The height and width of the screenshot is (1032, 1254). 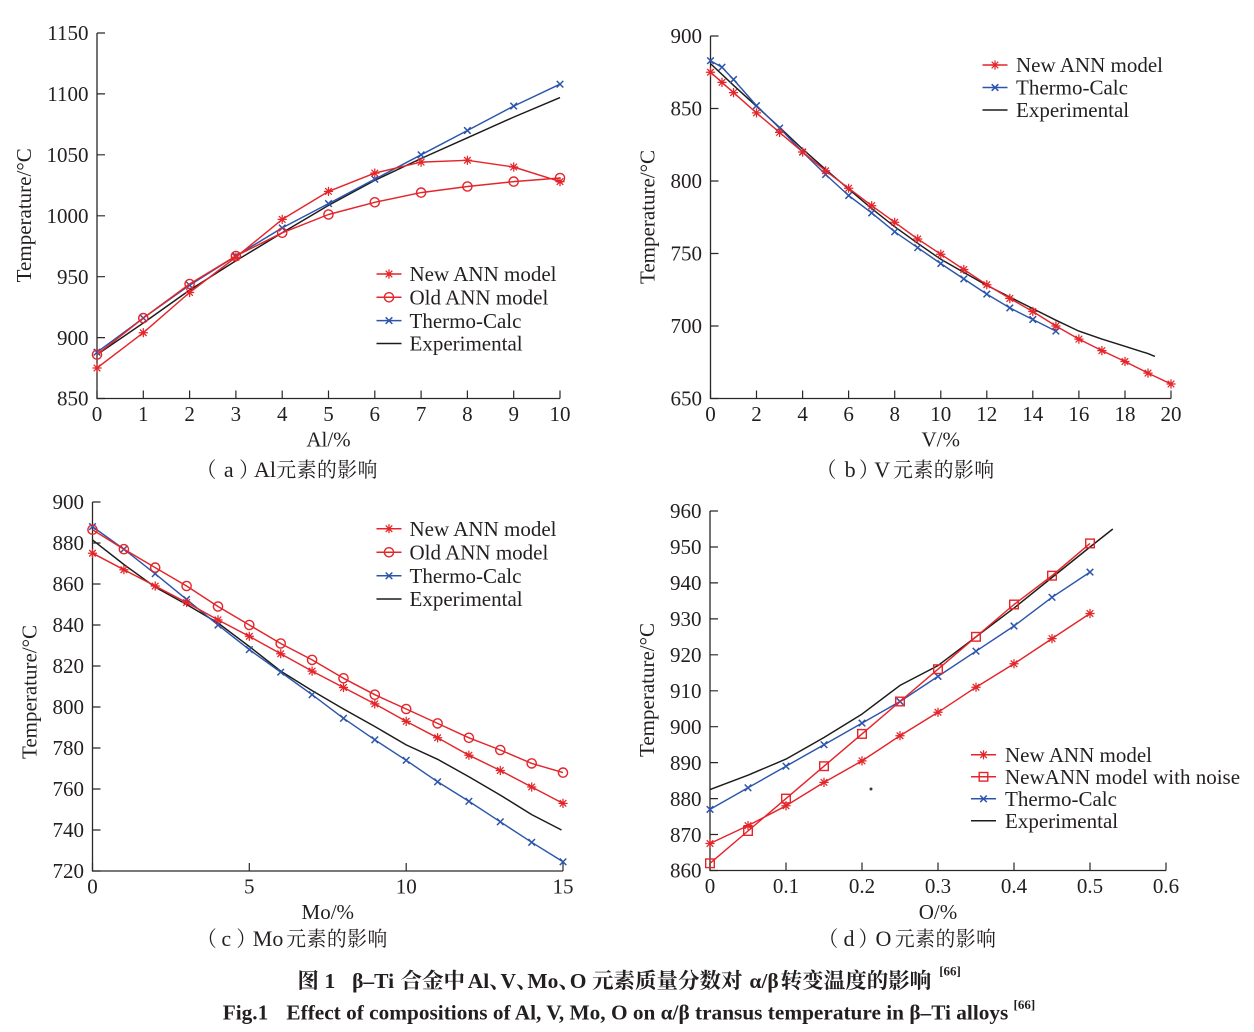 I want to click on svg-text: 860, so click(x=686, y=871).